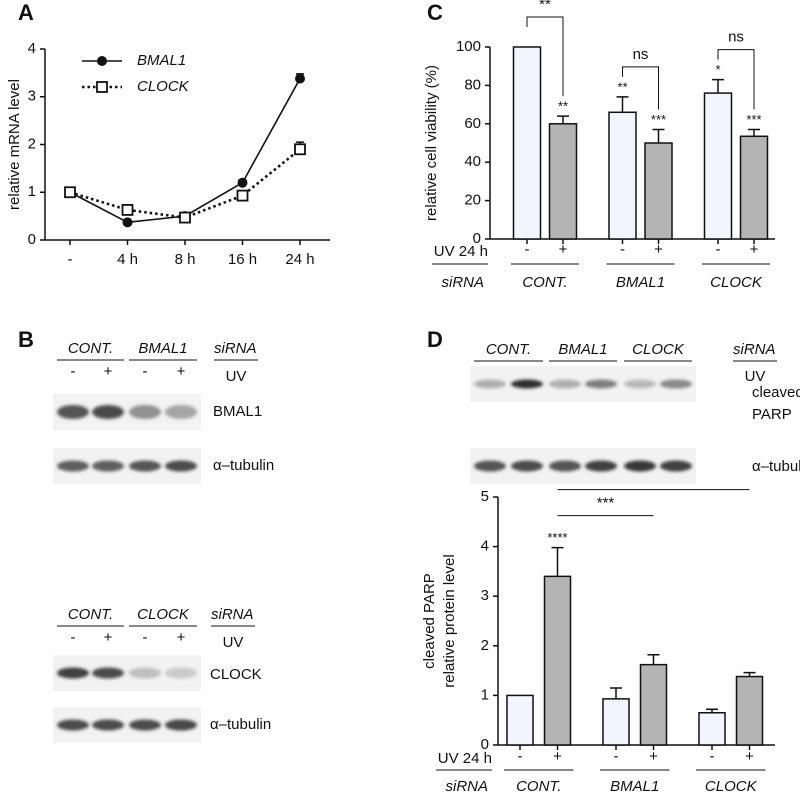 This screenshot has width=800, height=794. What do you see at coordinates (776, 466) in the screenshot?
I see `blot-band-label: α–tubulin` at bounding box center [776, 466].